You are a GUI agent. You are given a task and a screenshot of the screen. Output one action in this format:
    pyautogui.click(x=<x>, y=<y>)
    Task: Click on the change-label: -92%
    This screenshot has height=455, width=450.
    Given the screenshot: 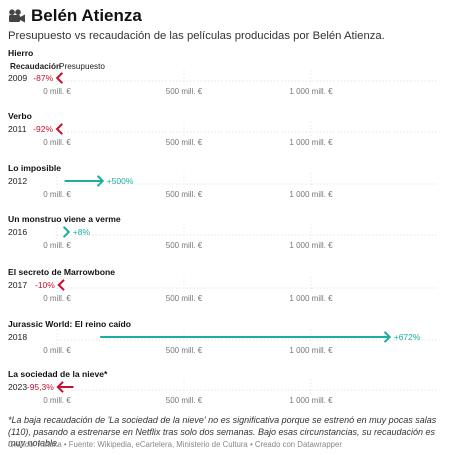 What is the action you would take?
    pyautogui.click(x=43, y=129)
    